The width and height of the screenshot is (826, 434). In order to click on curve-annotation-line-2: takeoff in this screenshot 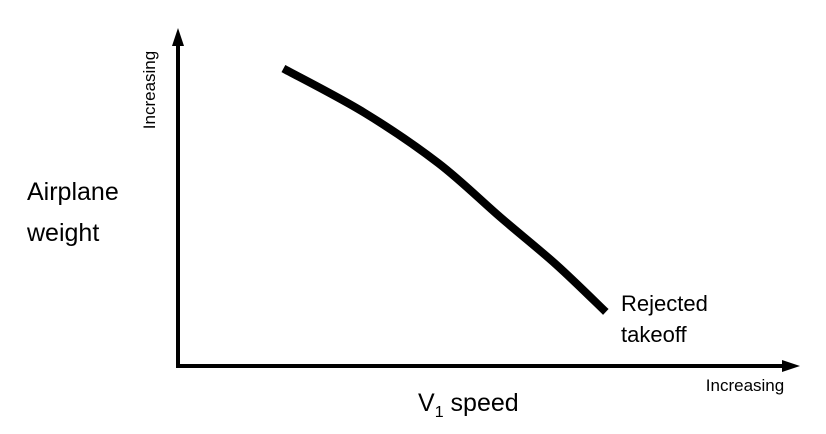, I will do `click(654, 334)`.